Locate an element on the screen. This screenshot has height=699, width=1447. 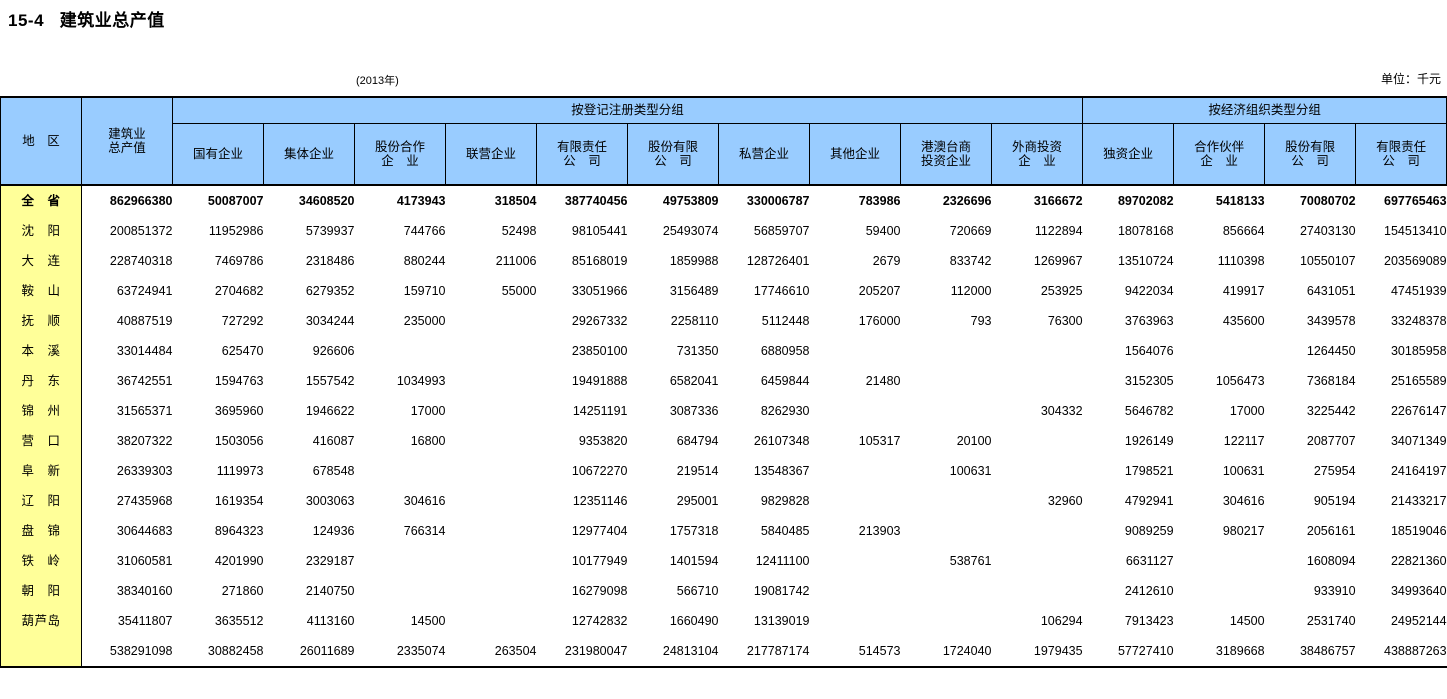
column-header-joint-operation: 联营企业 is located at coordinates (491, 154).